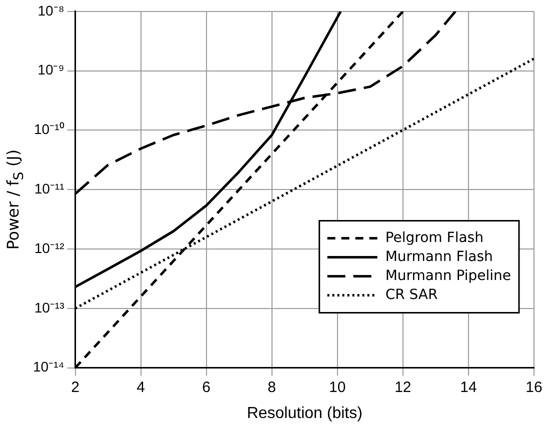 This screenshot has width=550, height=427. Describe the element at coordinates (206, 387) in the screenshot. I see `x-tick-label: 6` at that location.